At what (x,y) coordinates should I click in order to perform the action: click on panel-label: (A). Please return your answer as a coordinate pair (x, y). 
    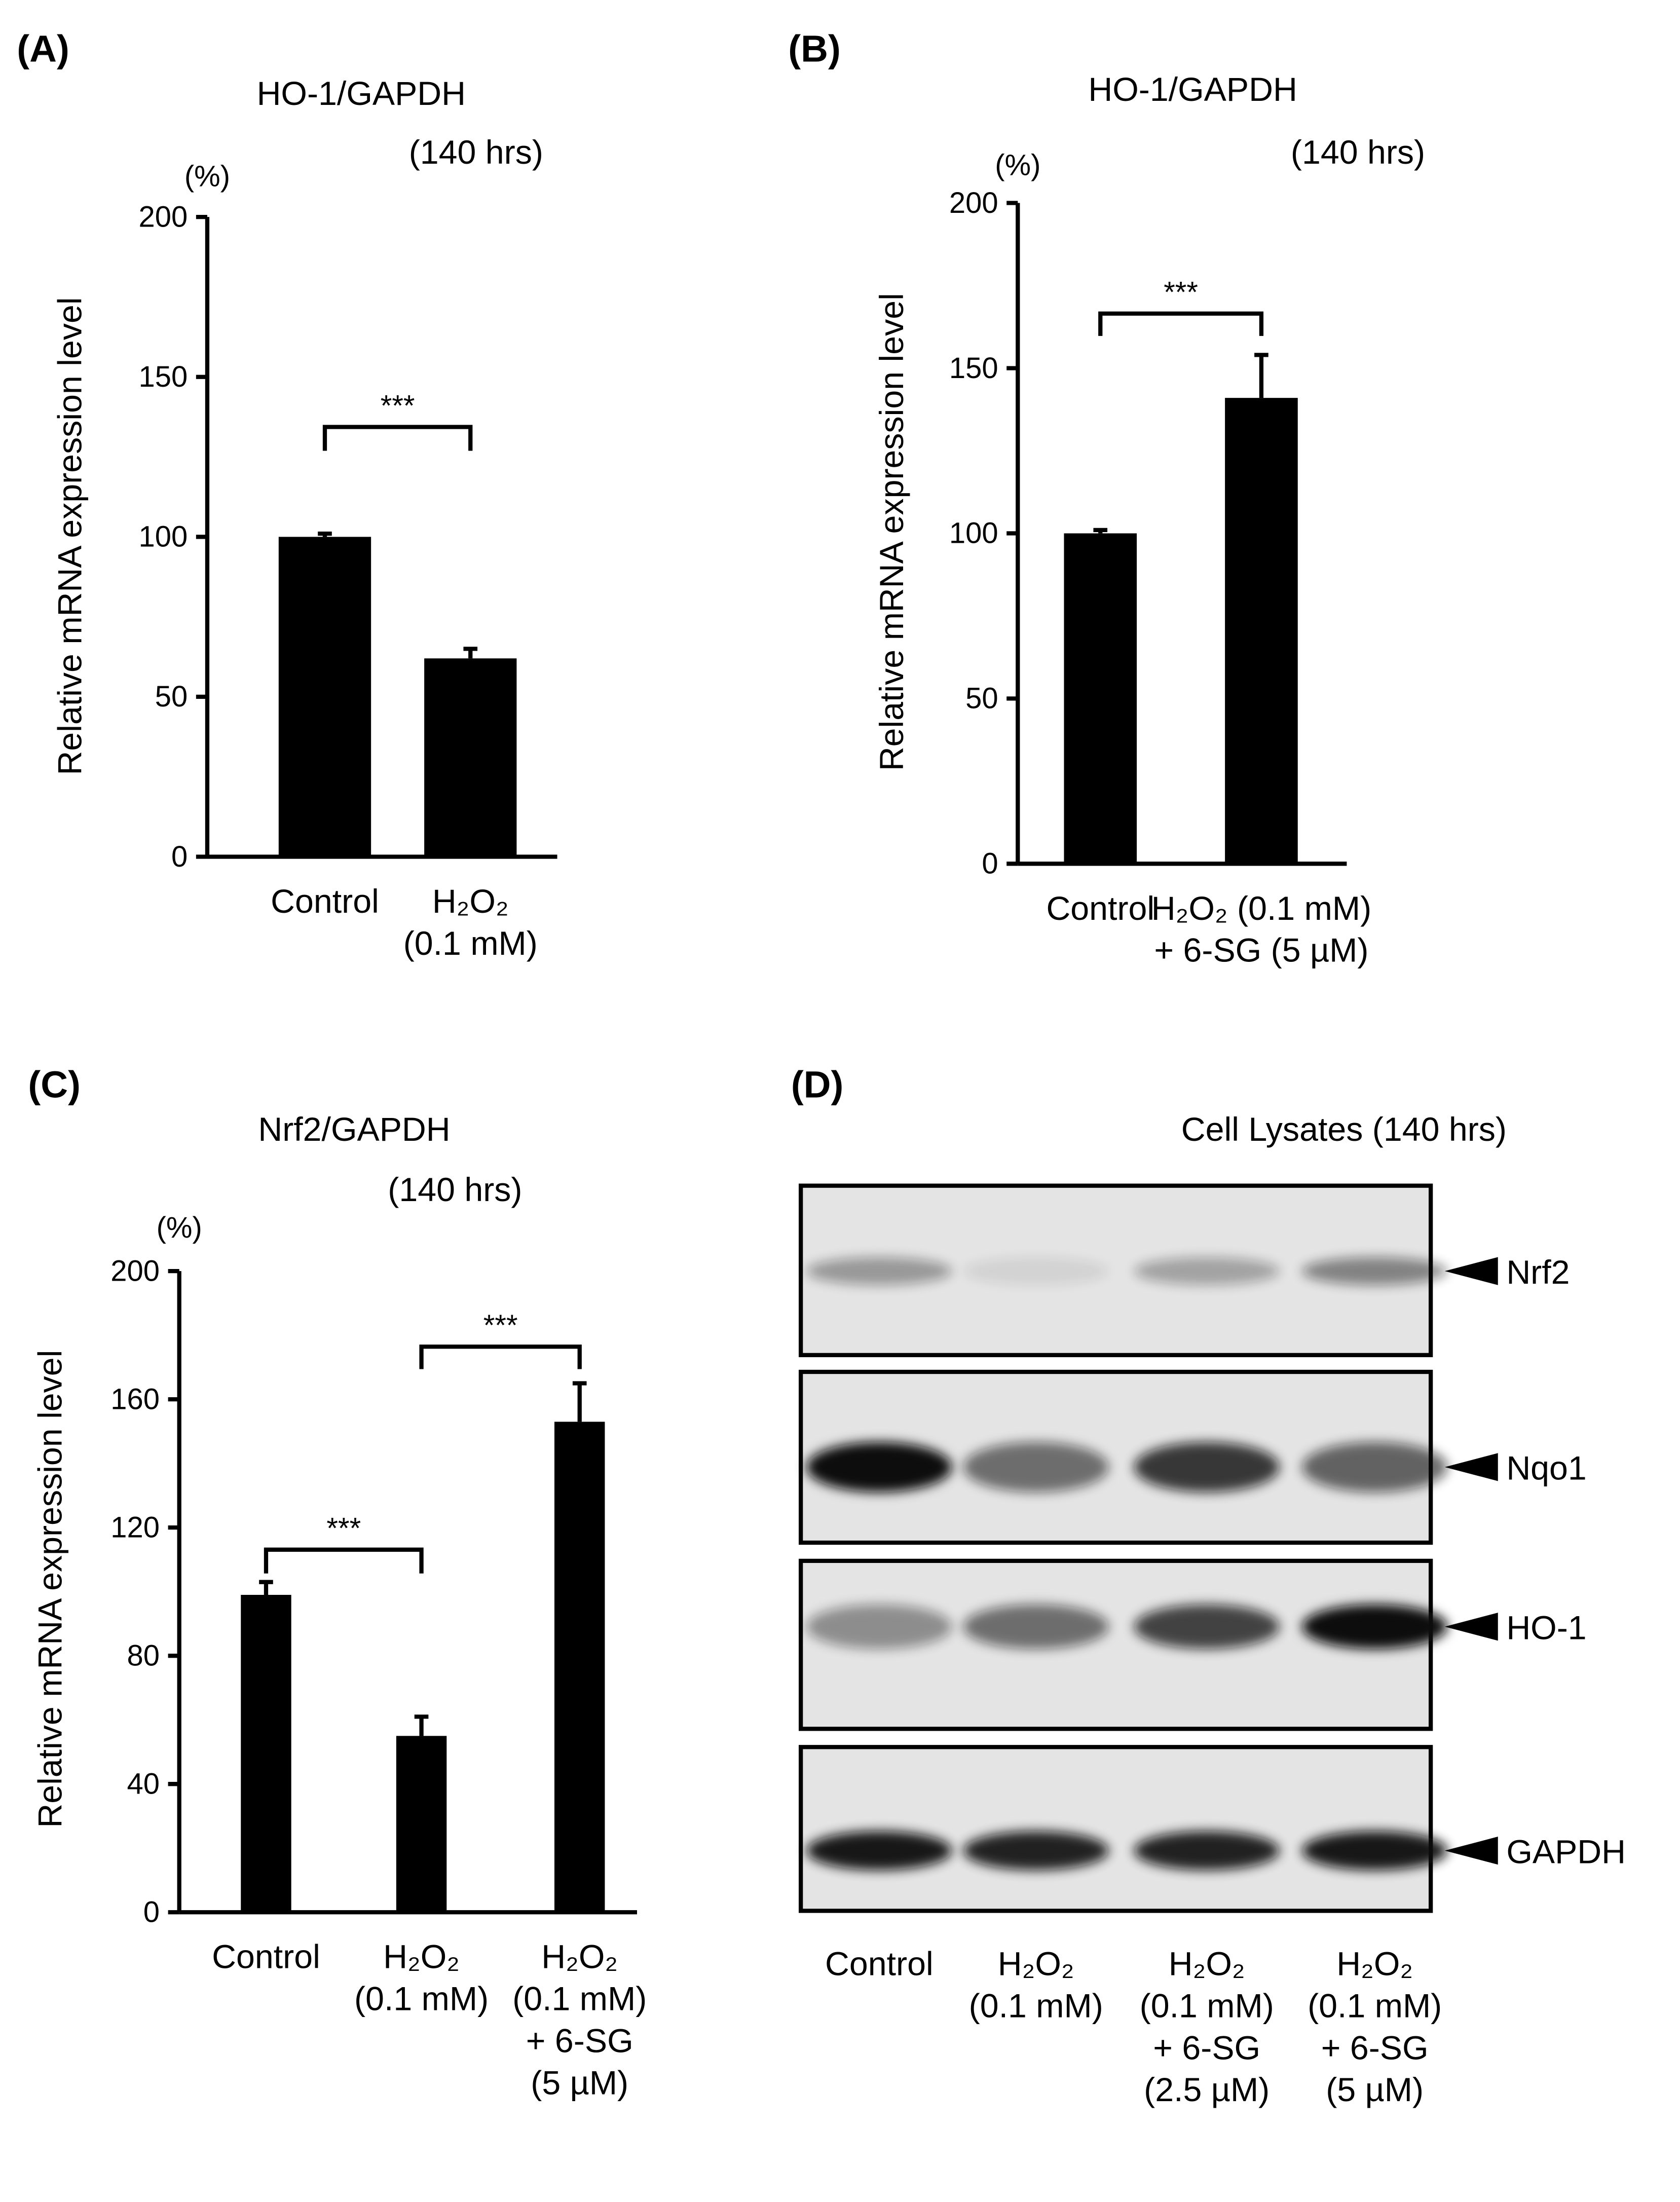
    Looking at the image, I should click on (43, 48).